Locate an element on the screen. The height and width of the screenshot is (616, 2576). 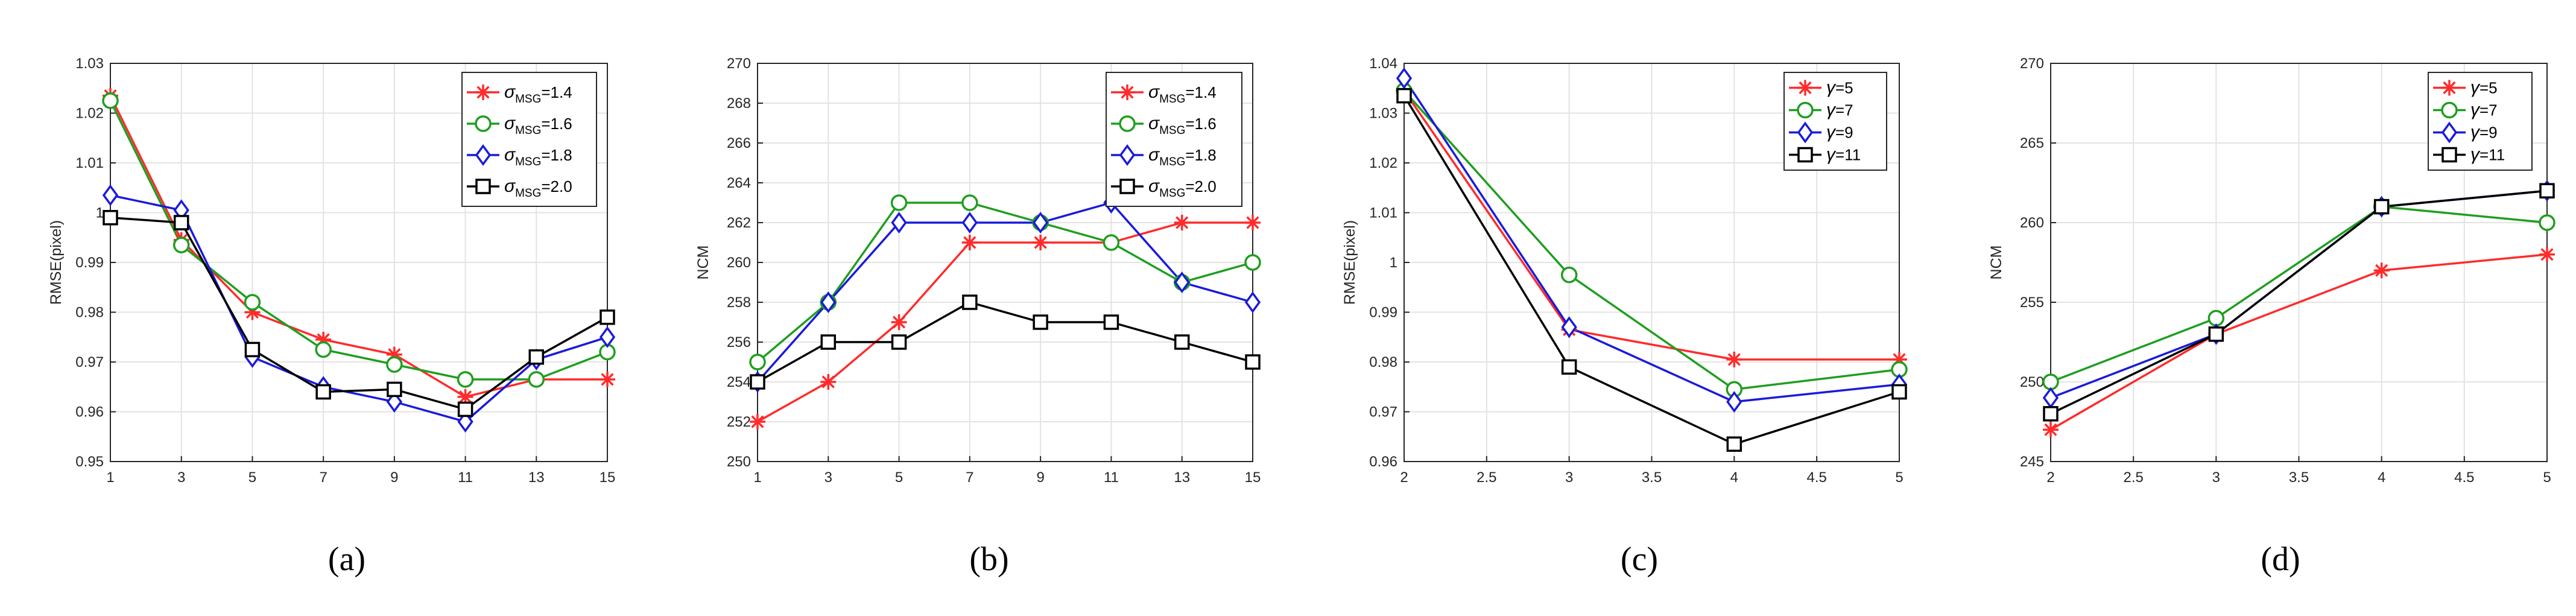
x-tick-label: 5 is located at coordinates (1899, 478).